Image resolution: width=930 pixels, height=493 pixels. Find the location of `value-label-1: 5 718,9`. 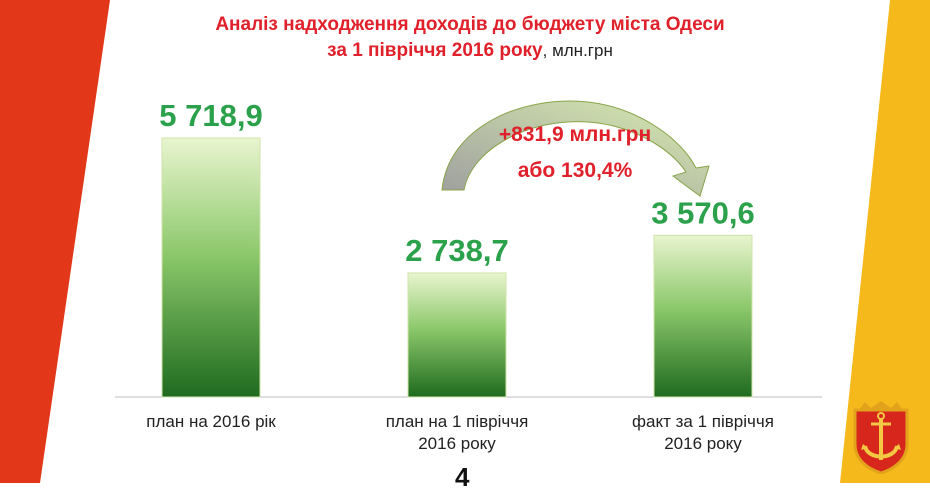

value-label-1: 5 718,9 is located at coordinates (210, 115).